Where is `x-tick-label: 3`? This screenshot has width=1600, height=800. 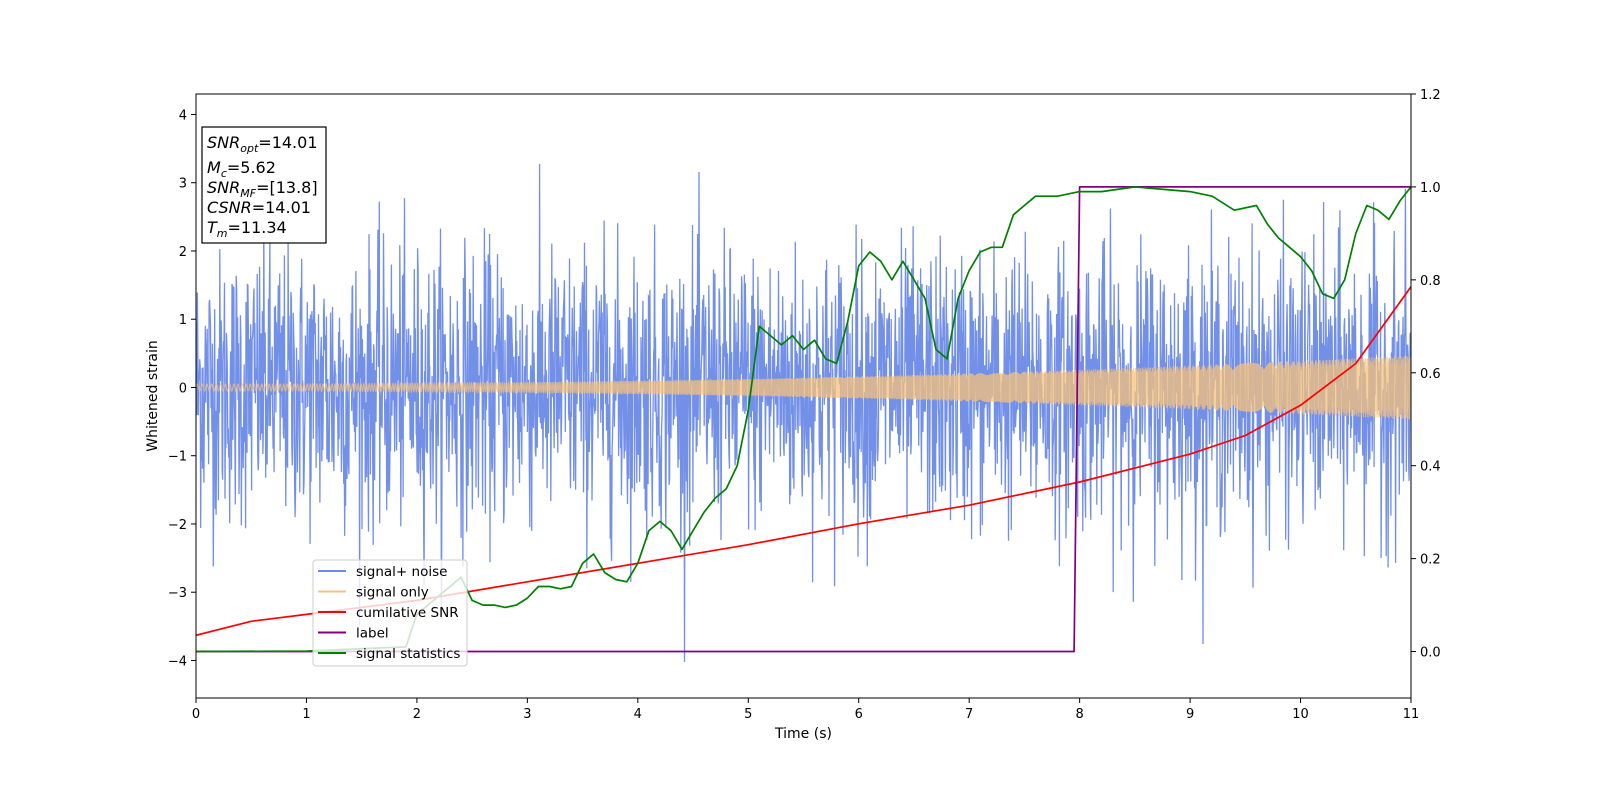 x-tick-label: 3 is located at coordinates (527, 714).